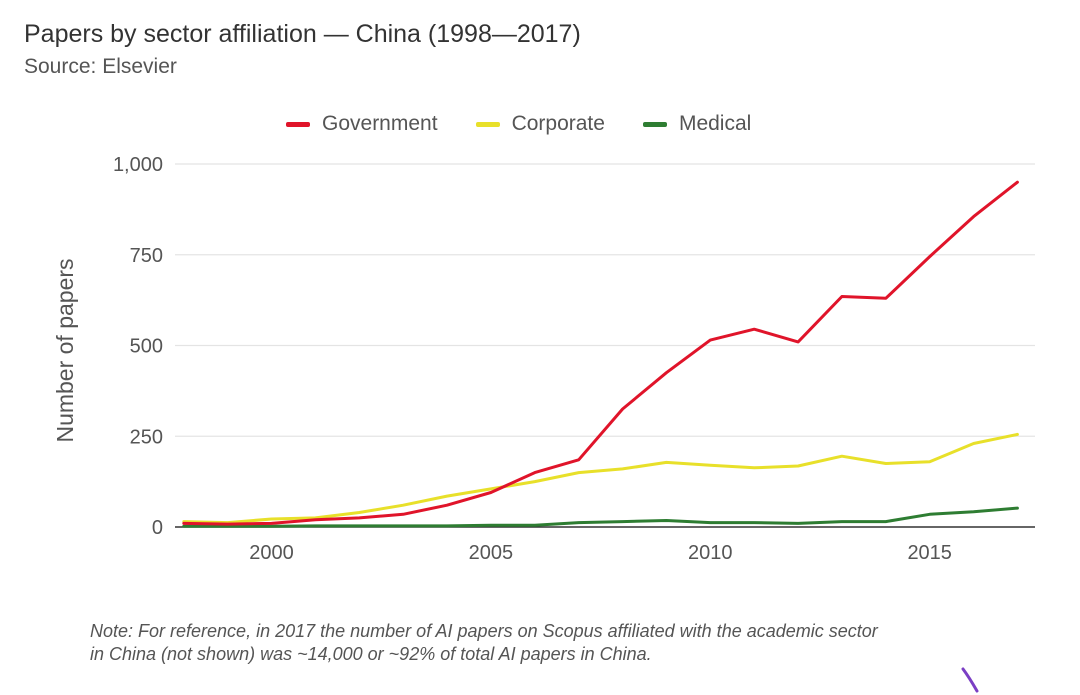 Image resolution: width=1080 pixels, height=695 pixels. Describe the element at coordinates (929, 553) in the screenshot. I see `x-tick-label: 2015` at that location.